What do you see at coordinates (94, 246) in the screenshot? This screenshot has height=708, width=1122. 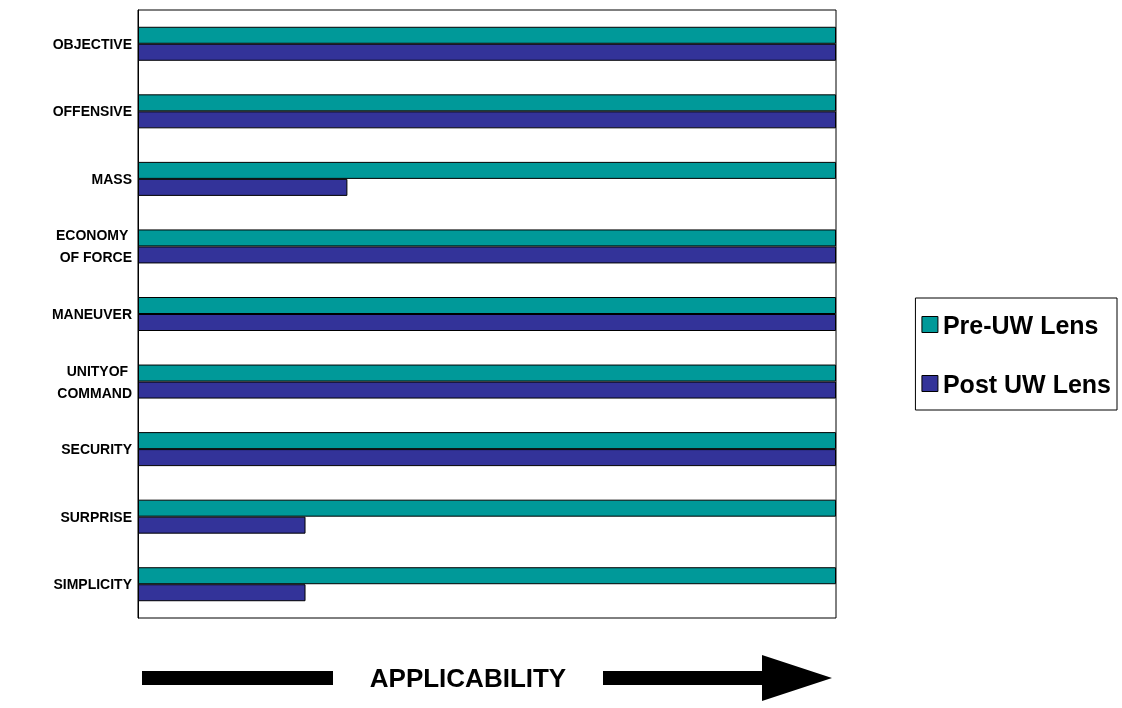 I see `y-tick-label: ECONOMY OF FORCE` at bounding box center [94, 246].